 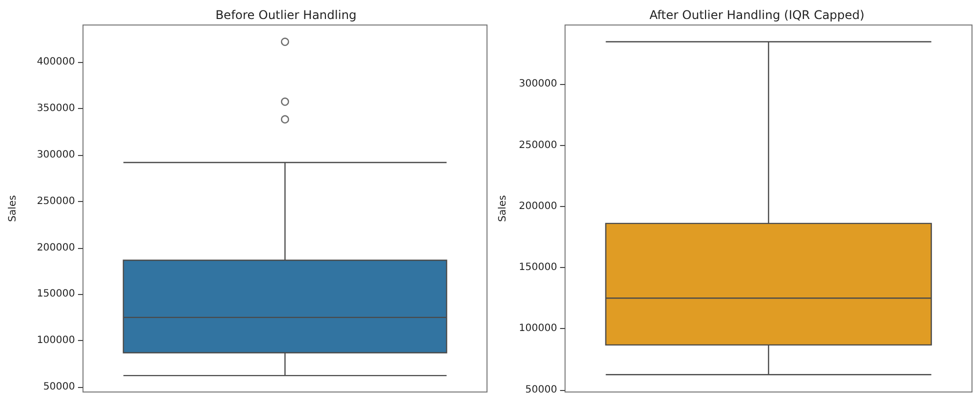 What do you see at coordinates (757, 15) in the screenshot?
I see `chart-title: After Outlier Handling (IQR Capped)` at bounding box center [757, 15].